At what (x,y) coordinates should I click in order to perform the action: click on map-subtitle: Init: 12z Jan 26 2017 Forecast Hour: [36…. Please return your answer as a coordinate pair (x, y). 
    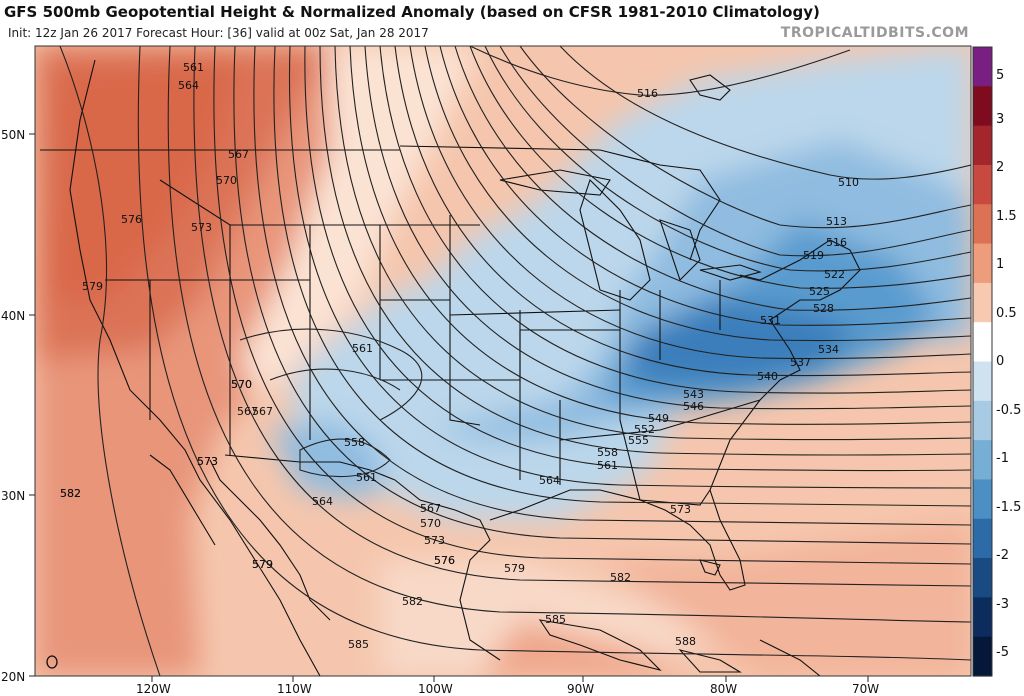
    Looking at the image, I should click on (218, 33).